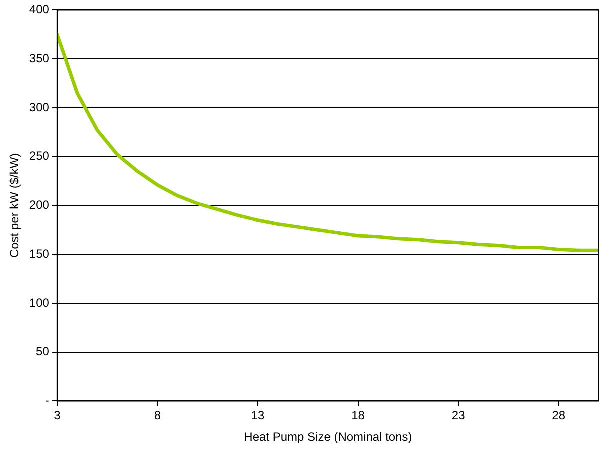 The image size is (601, 453). I want to click on x-tick-label: 13, so click(258, 415).